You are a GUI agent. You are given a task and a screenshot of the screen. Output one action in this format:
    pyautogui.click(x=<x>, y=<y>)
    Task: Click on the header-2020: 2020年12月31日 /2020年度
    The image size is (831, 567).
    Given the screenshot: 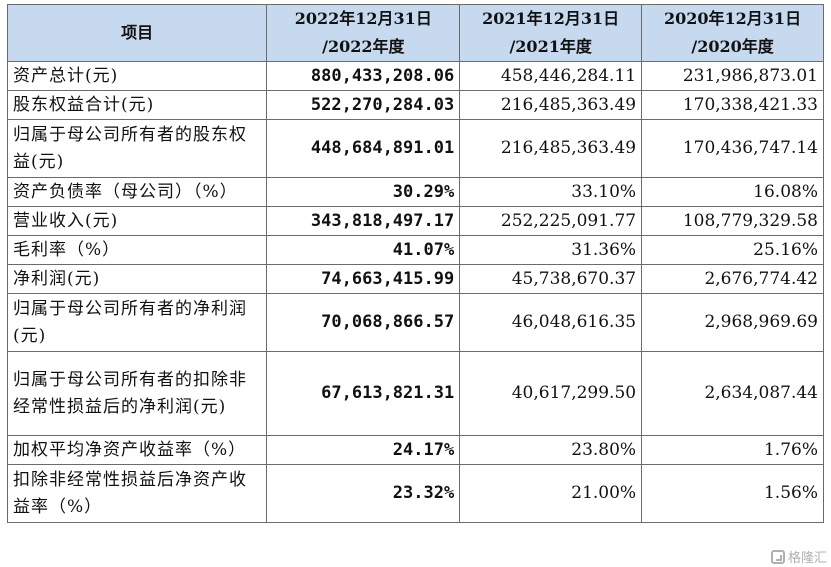 What is the action you would take?
    pyautogui.click(x=732, y=33)
    